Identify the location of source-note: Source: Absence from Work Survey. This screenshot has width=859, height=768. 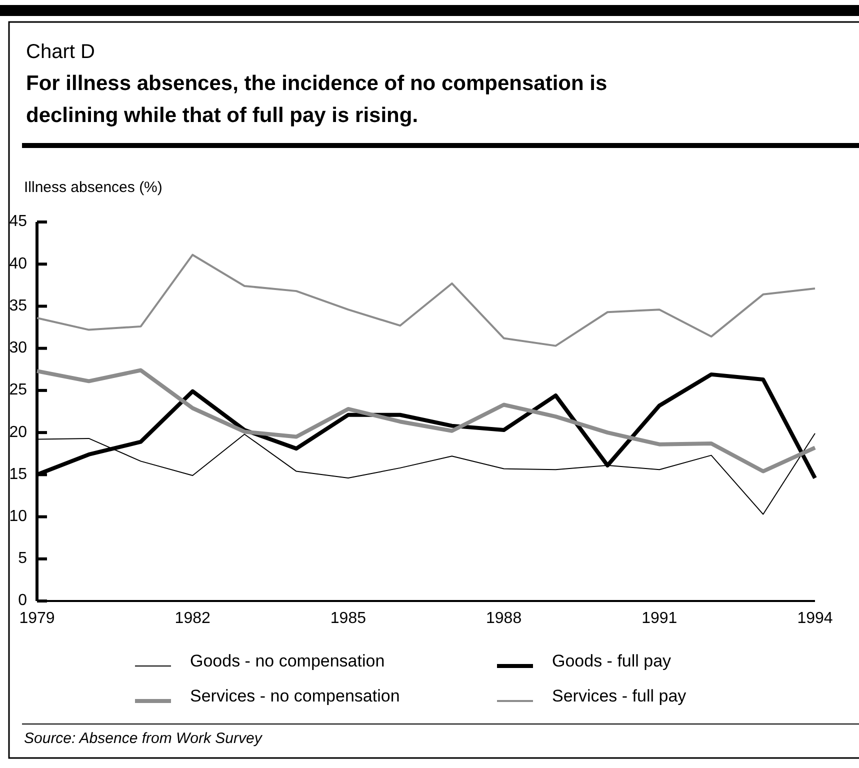
(144, 738).